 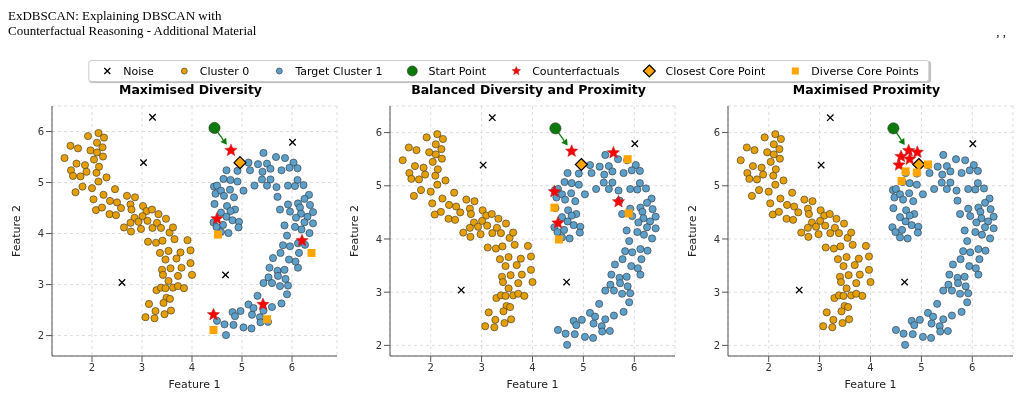 I want to click on chart-title: Balanced Diversity and Proximity, so click(x=528, y=90).